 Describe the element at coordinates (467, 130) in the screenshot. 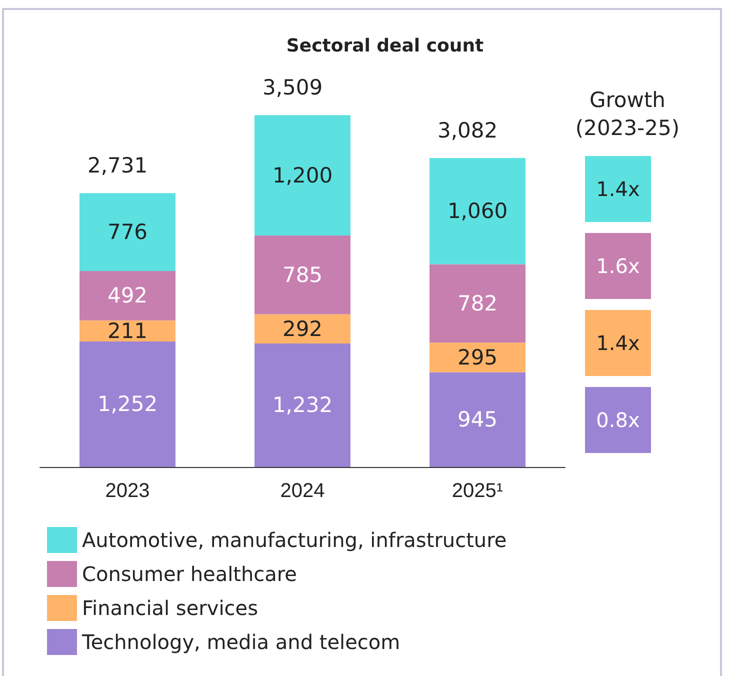

I see `total-label: 3,082` at that location.